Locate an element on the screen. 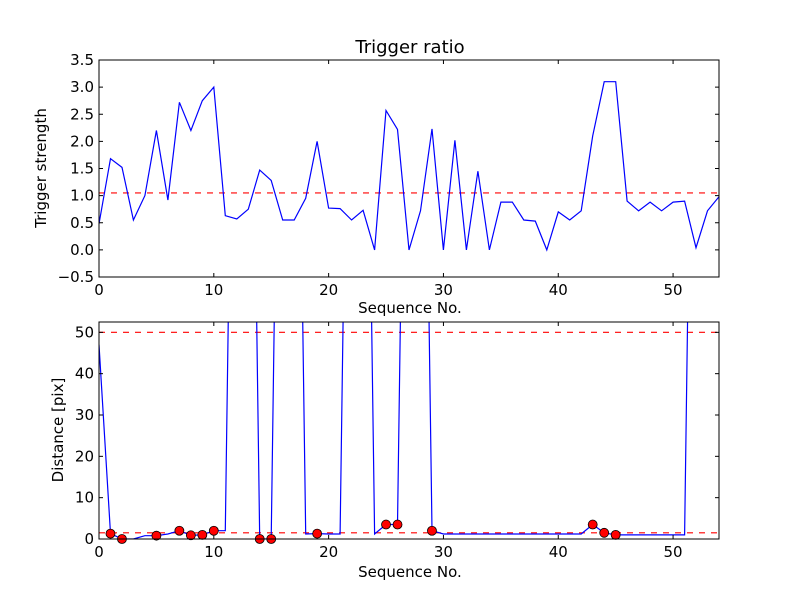  y-tick-label: 3.0 is located at coordinates (82, 87).